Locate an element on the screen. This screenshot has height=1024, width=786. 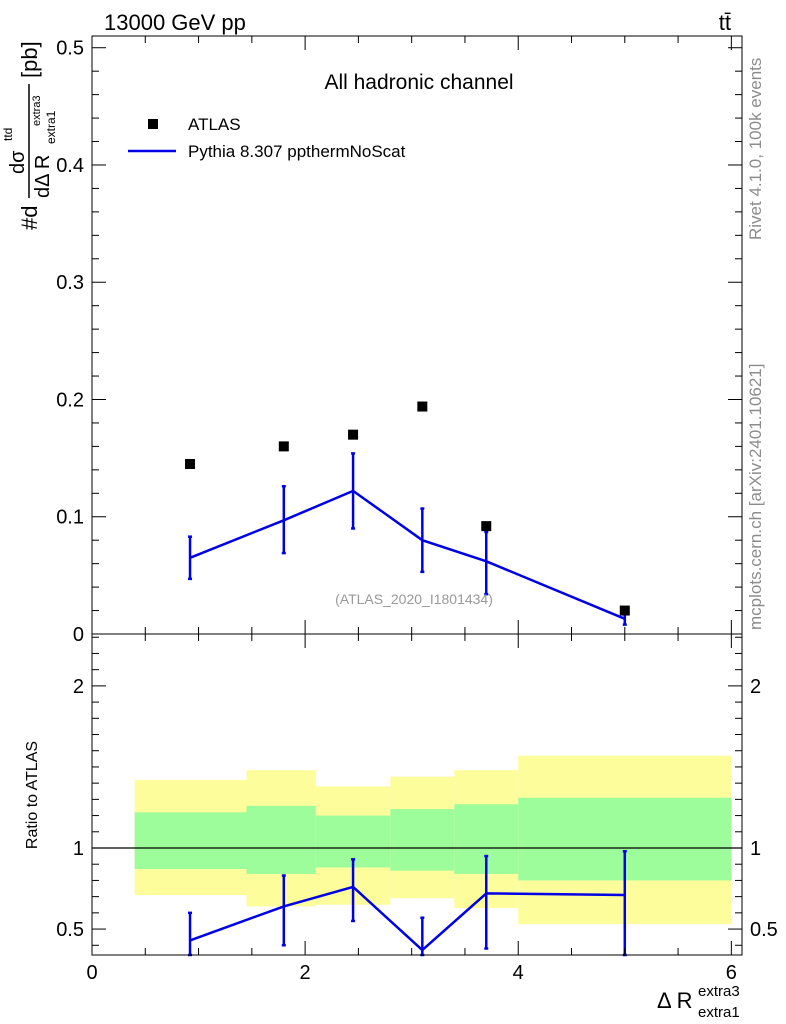
ratio-y-tick-label: 1 is located at coordinates (78, 849).